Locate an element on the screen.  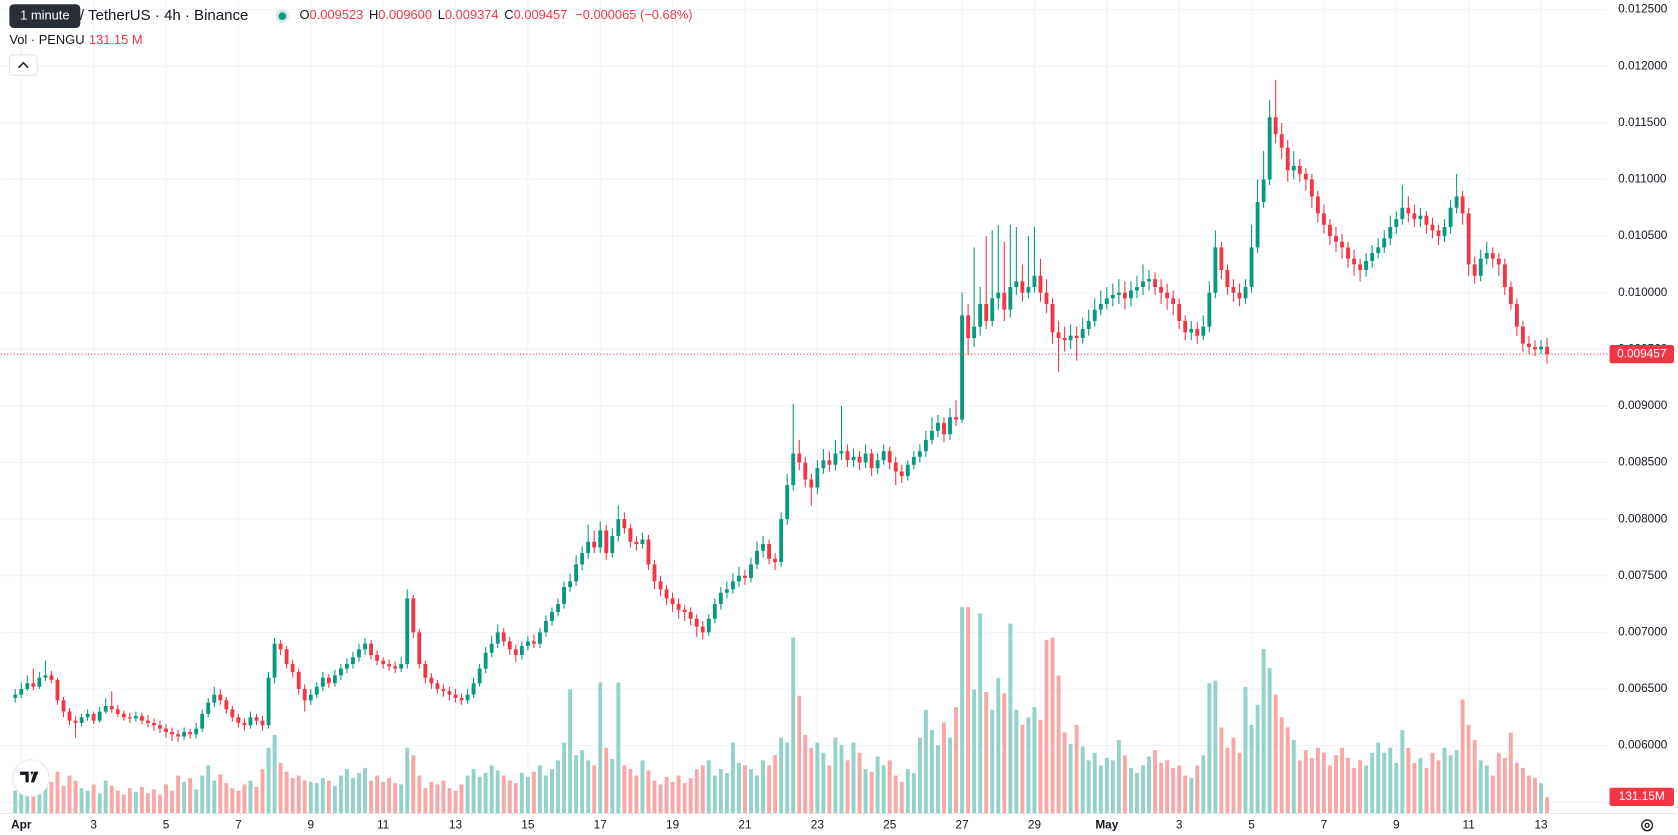
x-tick-label: 15 is located at coordinates (528, 824).